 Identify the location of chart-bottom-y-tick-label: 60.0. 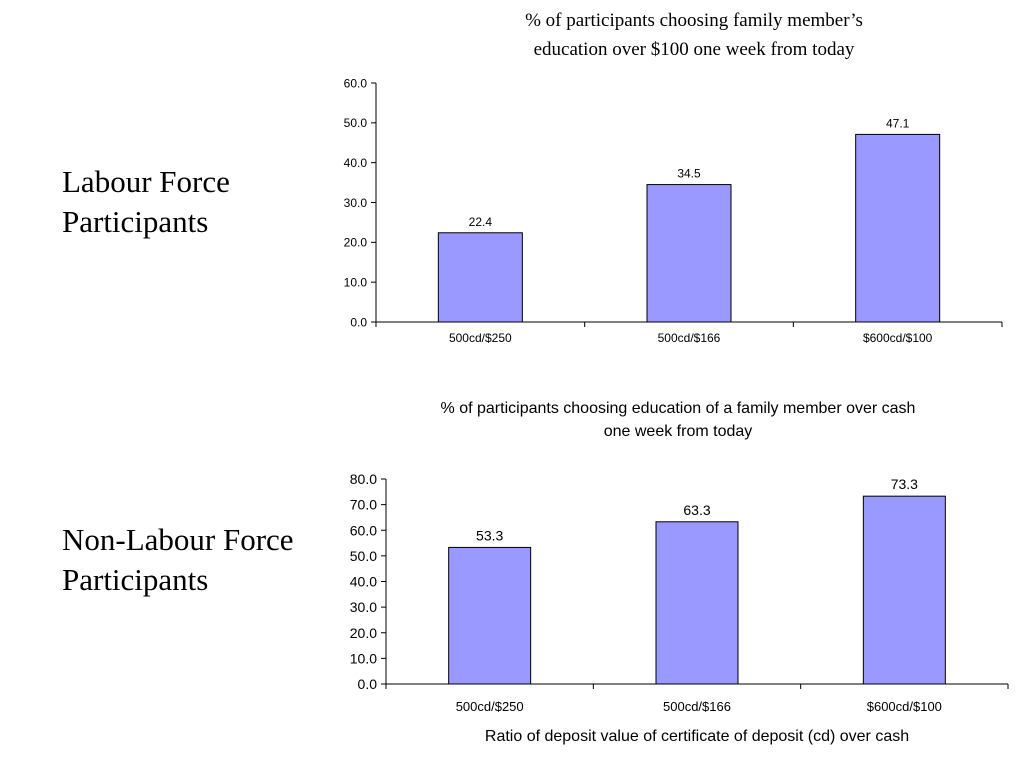
(363, 530).